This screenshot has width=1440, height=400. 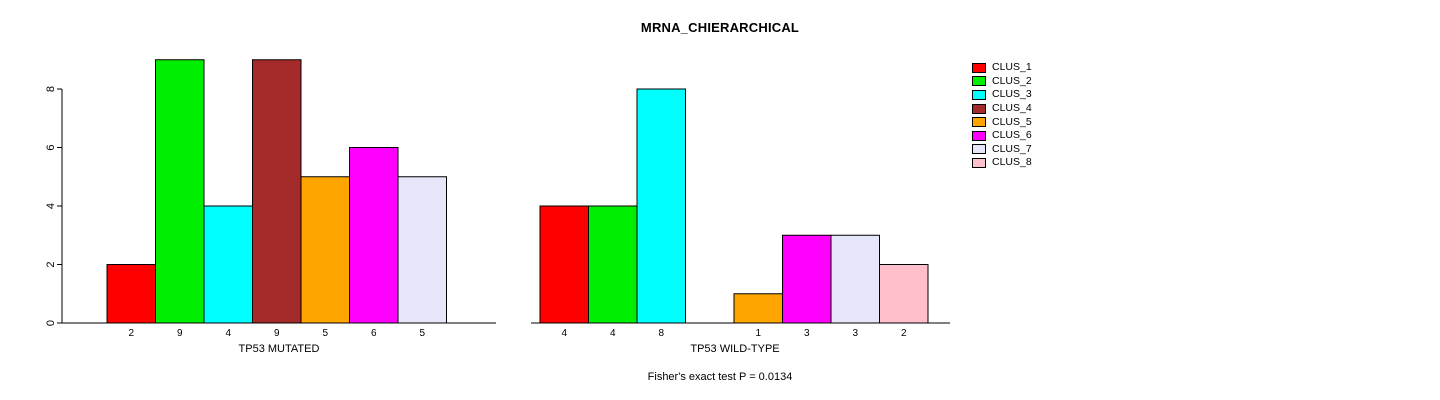 What do you see at coordinates (720, 377) in the screenshot?
I see `fisher-test-footnote: Fisher's exact test P = 0.0134` at bounding box center [720, 377].